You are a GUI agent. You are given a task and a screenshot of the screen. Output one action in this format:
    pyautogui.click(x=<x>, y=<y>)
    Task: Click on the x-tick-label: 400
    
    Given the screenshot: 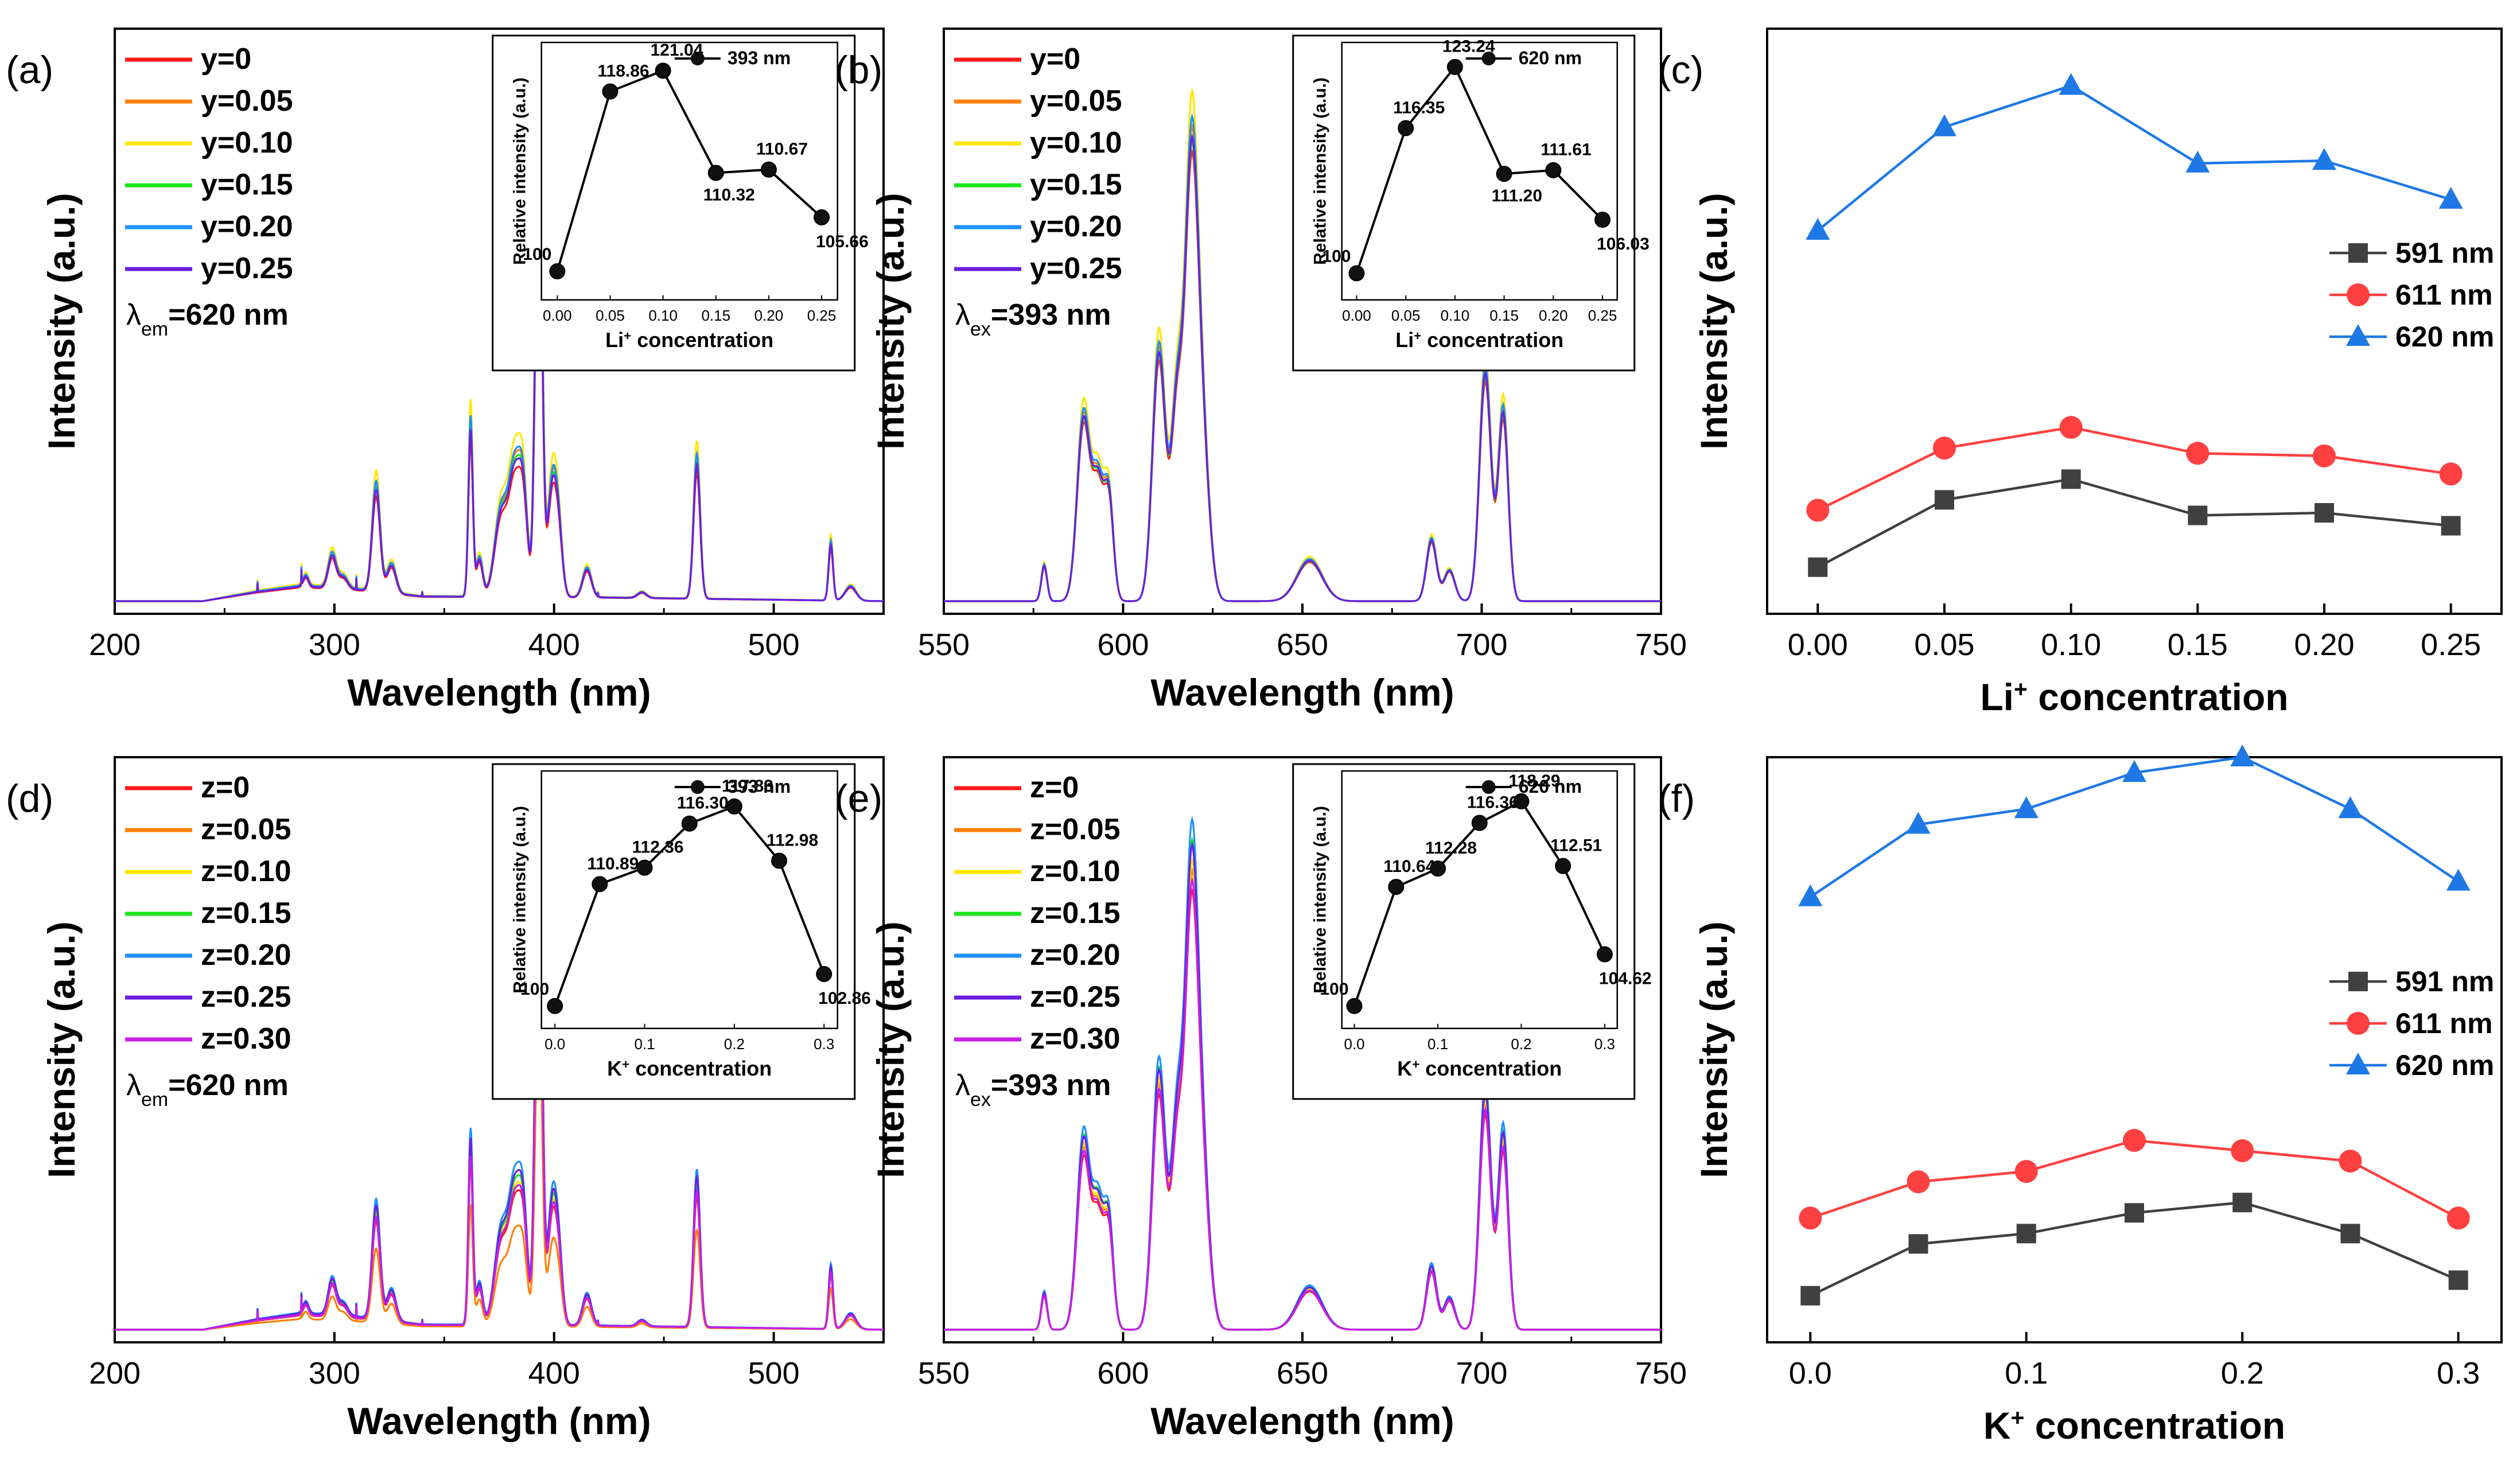 What is the action you would take?
    pyautogui.click(x=554, y=645)
    